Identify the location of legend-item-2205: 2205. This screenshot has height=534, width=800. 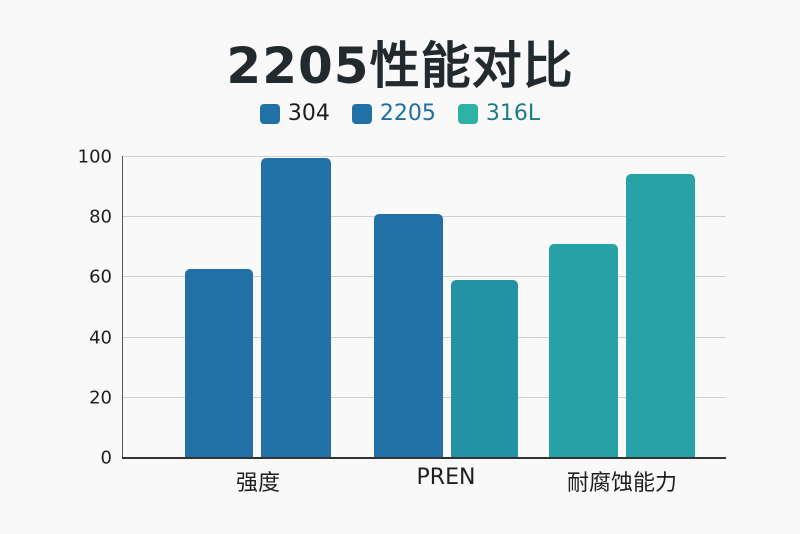
(393, 113).